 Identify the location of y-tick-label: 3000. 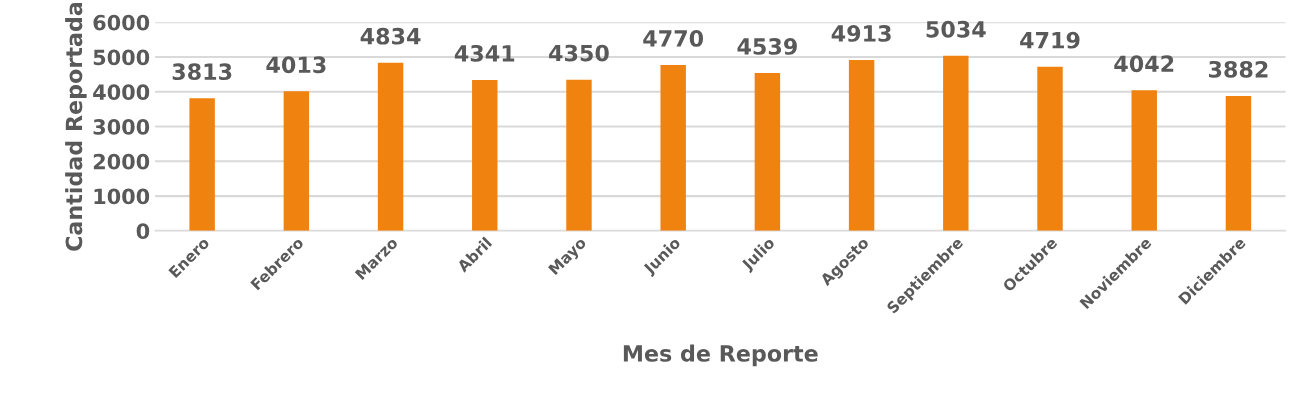
(121, 127).